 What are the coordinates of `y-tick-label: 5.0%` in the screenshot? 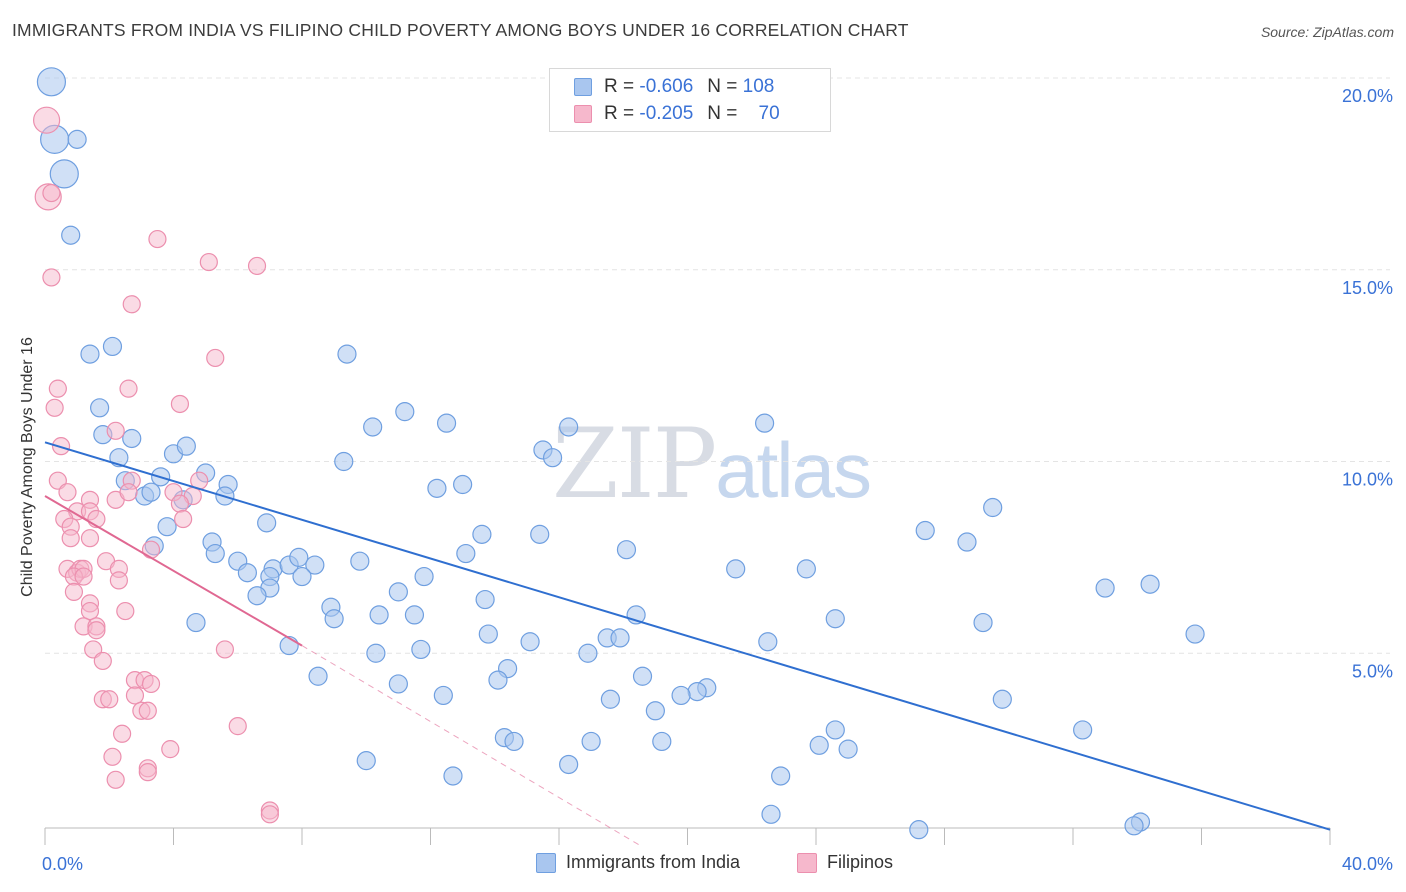 It's located at (1372, 671).